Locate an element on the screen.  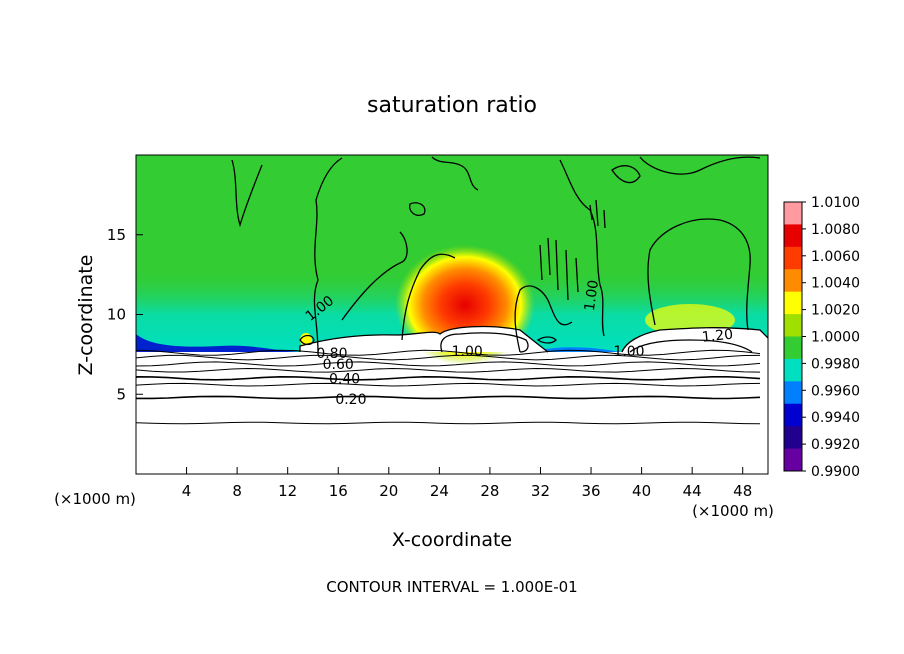
colorbar-label: 1.0020 is located at coordinates (835, 311).